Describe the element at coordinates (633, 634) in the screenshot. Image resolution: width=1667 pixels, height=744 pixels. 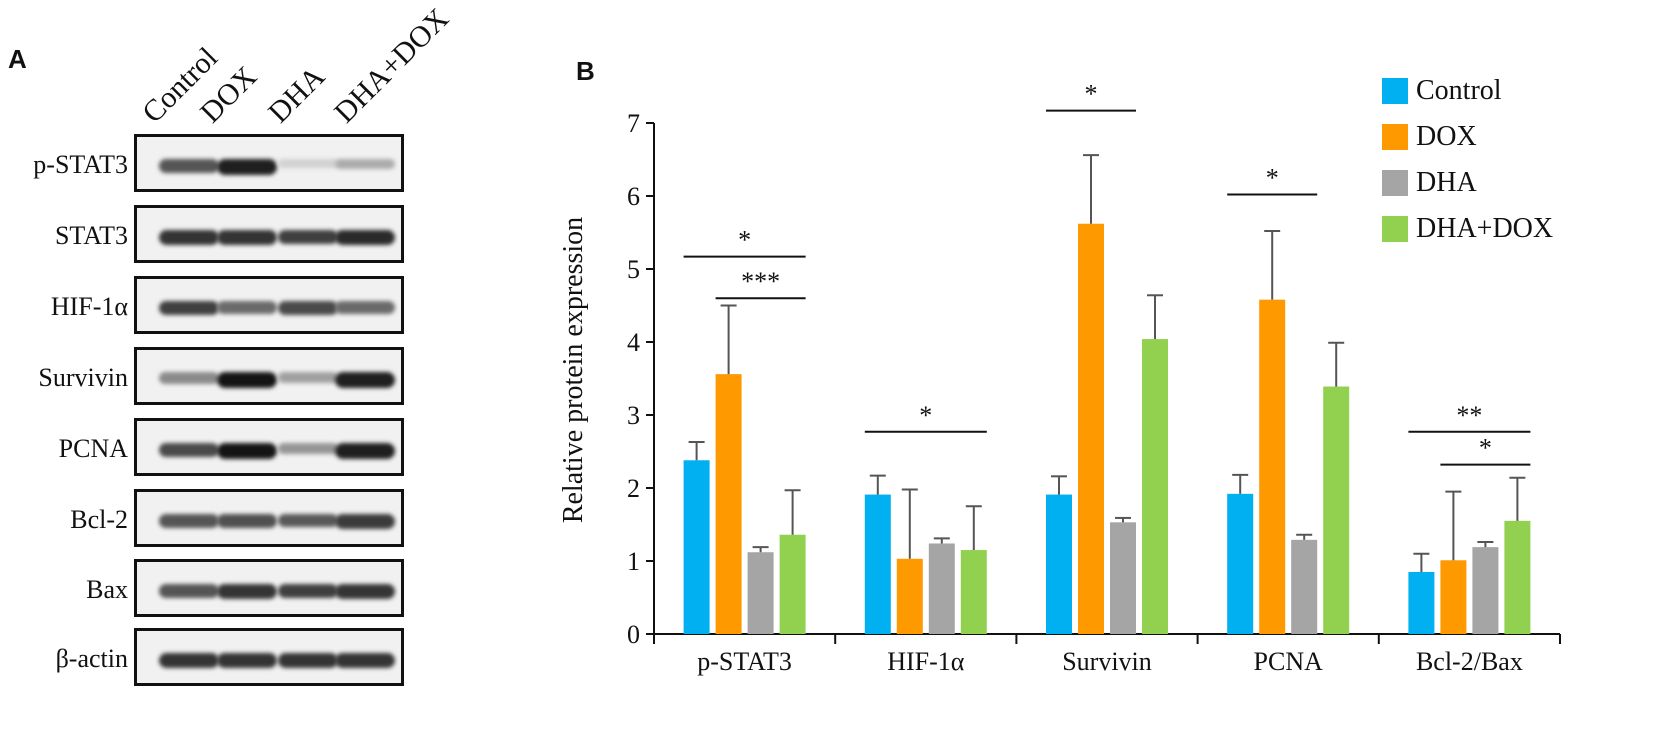
I see `y-tick-label: 0` at that location.